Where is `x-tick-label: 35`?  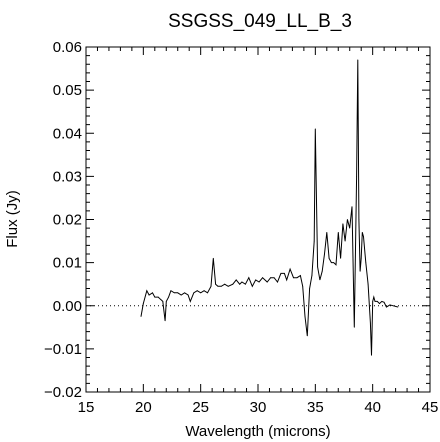 x-tick-label: 35 is located at coordinates (315, 407).